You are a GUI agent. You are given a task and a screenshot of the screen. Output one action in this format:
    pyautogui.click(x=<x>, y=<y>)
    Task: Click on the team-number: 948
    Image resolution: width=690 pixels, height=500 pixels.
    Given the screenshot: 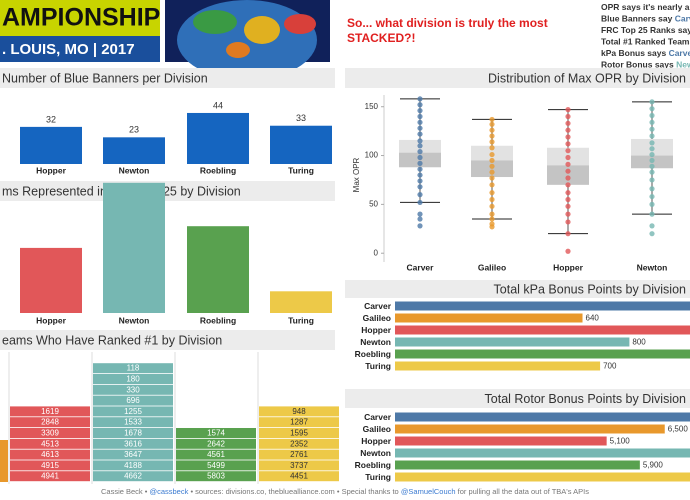 What is the action you would take?
    pyautogui.click(x=299, y=411)
    